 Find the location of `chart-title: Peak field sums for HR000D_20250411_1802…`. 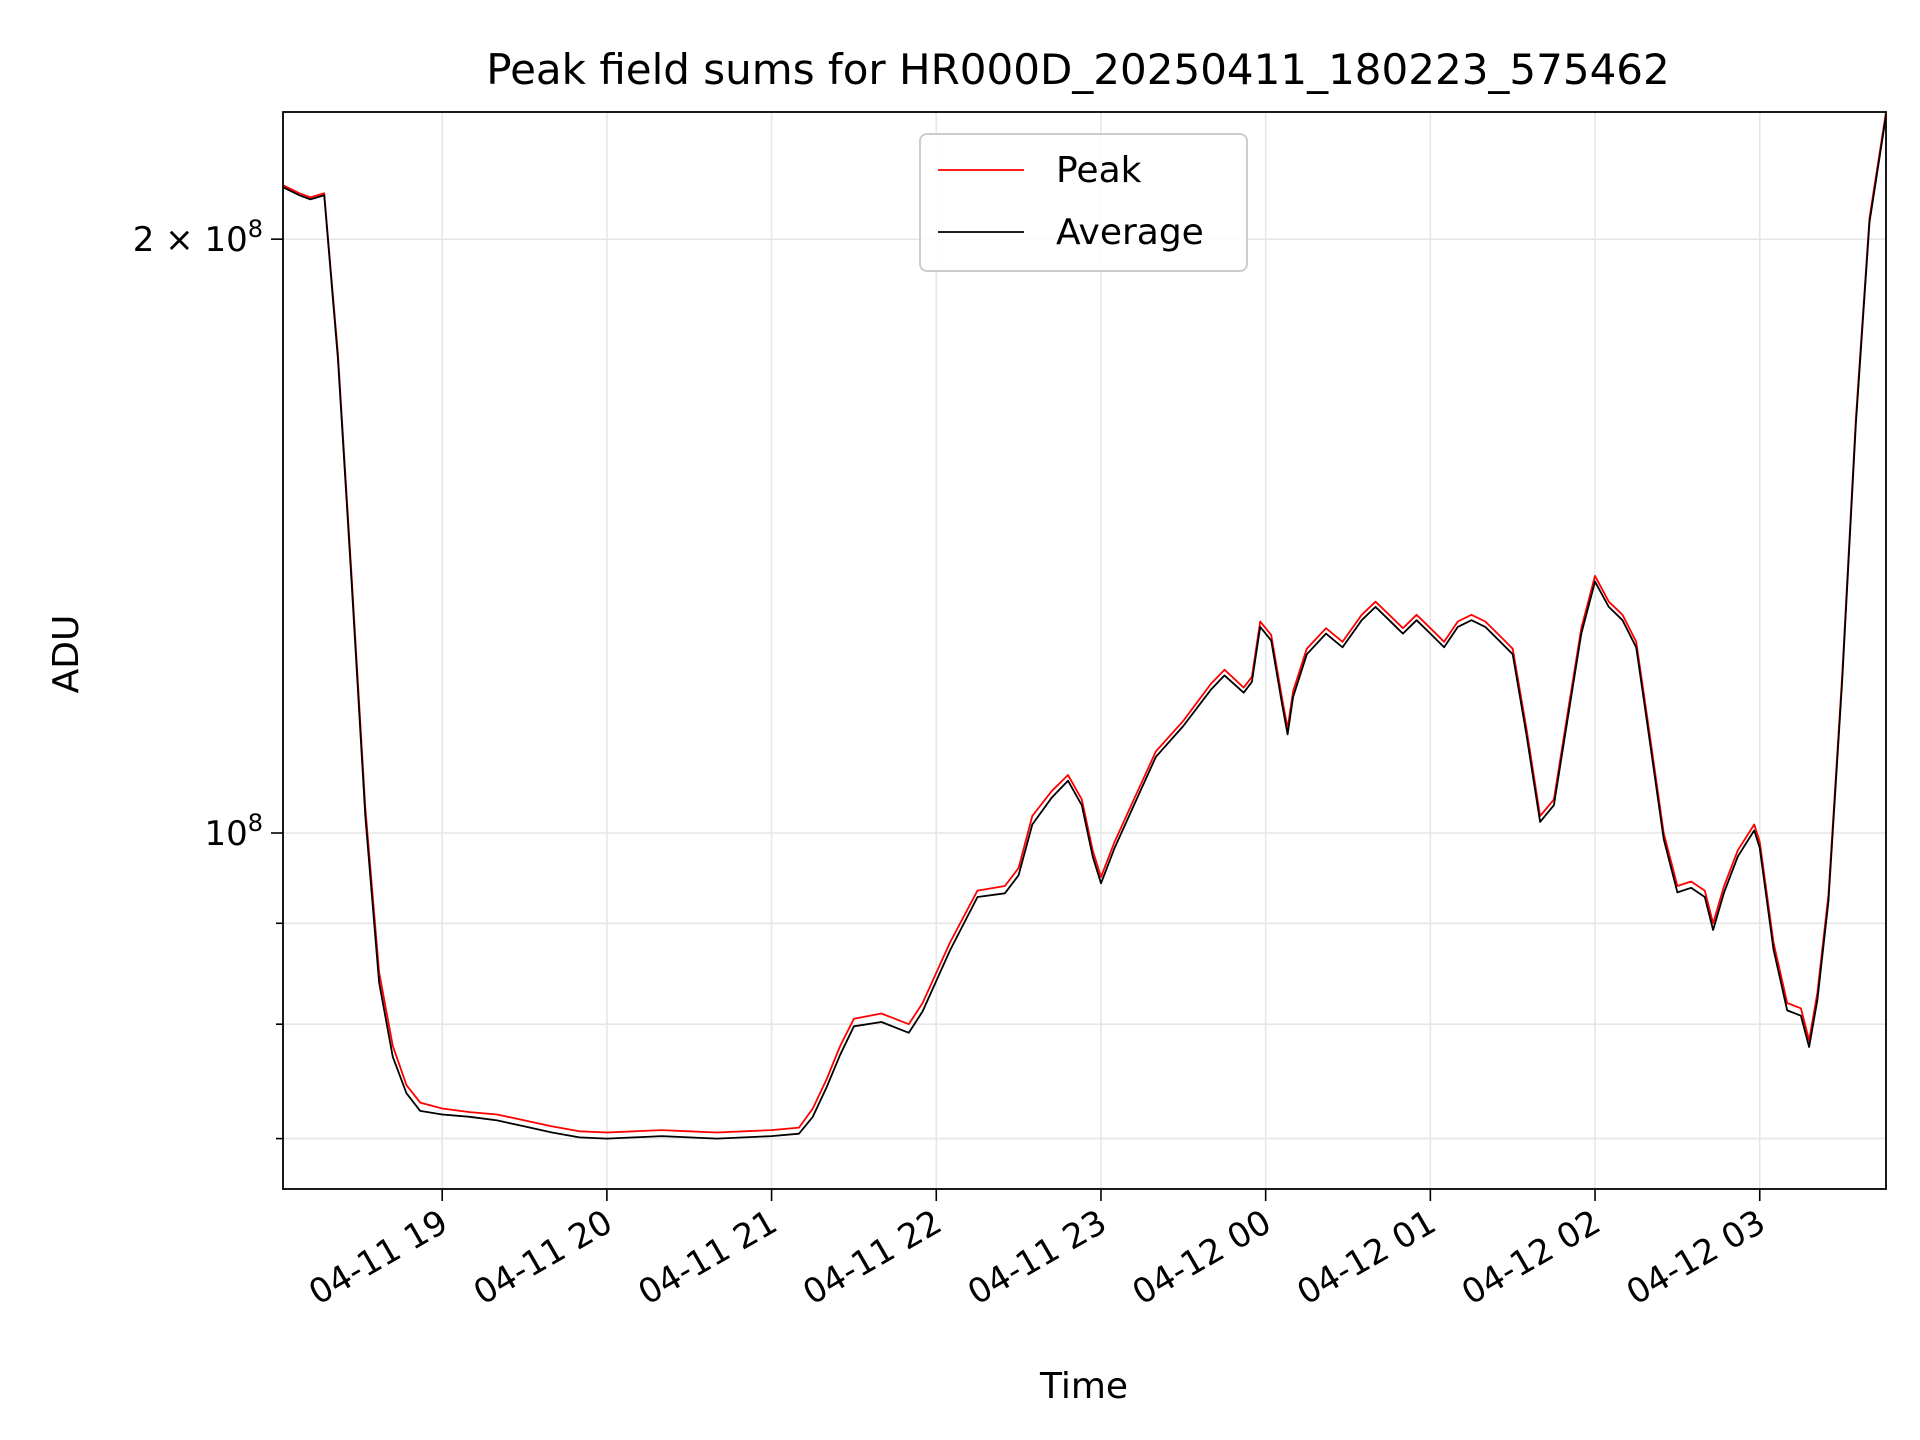

chart-title: Peak field sums for HR000D_20250411_1802… is located at coordinates (1078, 69).